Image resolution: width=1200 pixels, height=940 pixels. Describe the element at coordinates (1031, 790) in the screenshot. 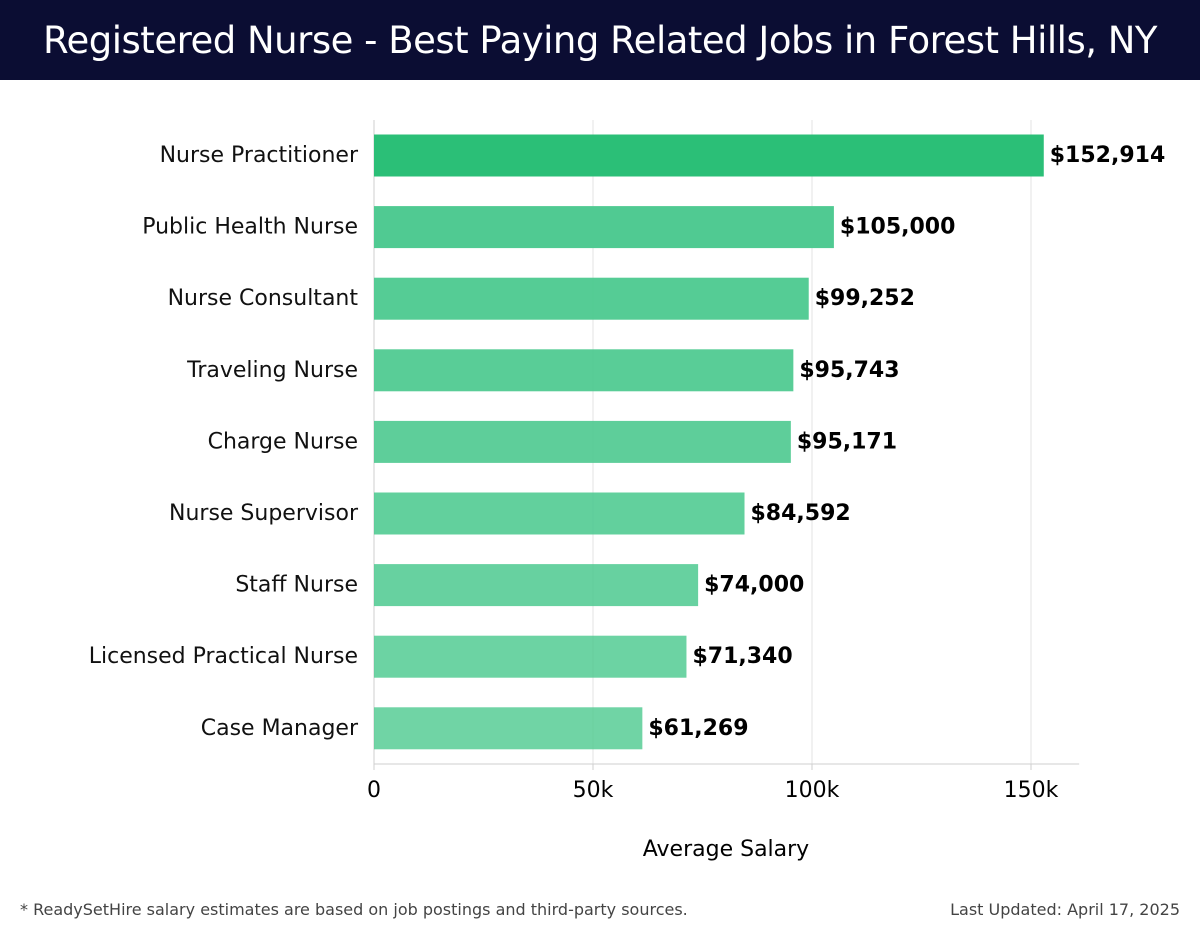

I see `x-tick-label-150k: 150k` at that location.